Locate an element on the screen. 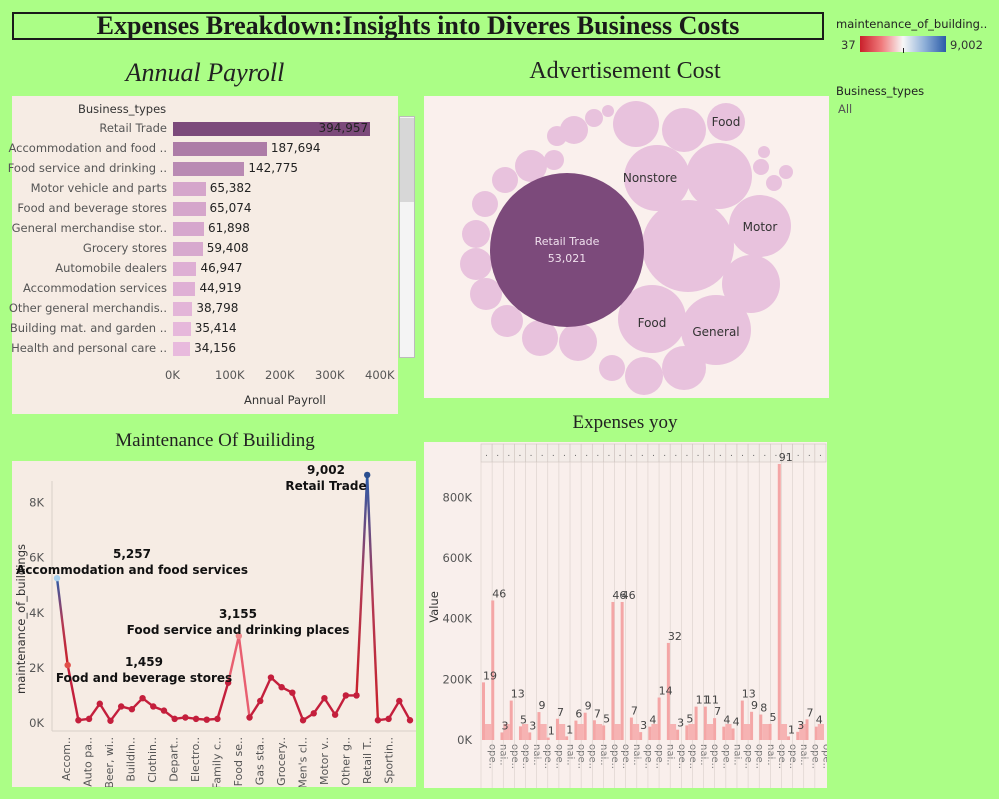 The height and width of the screenshot is (799, 999). maintenance-annotation-label: Retail Trade is located at coordinates (325, 486).